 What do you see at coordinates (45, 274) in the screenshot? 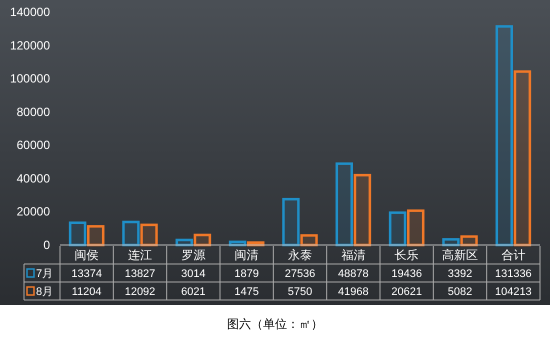
I see `legend-label: 7月` at bounding box center [45, 274].